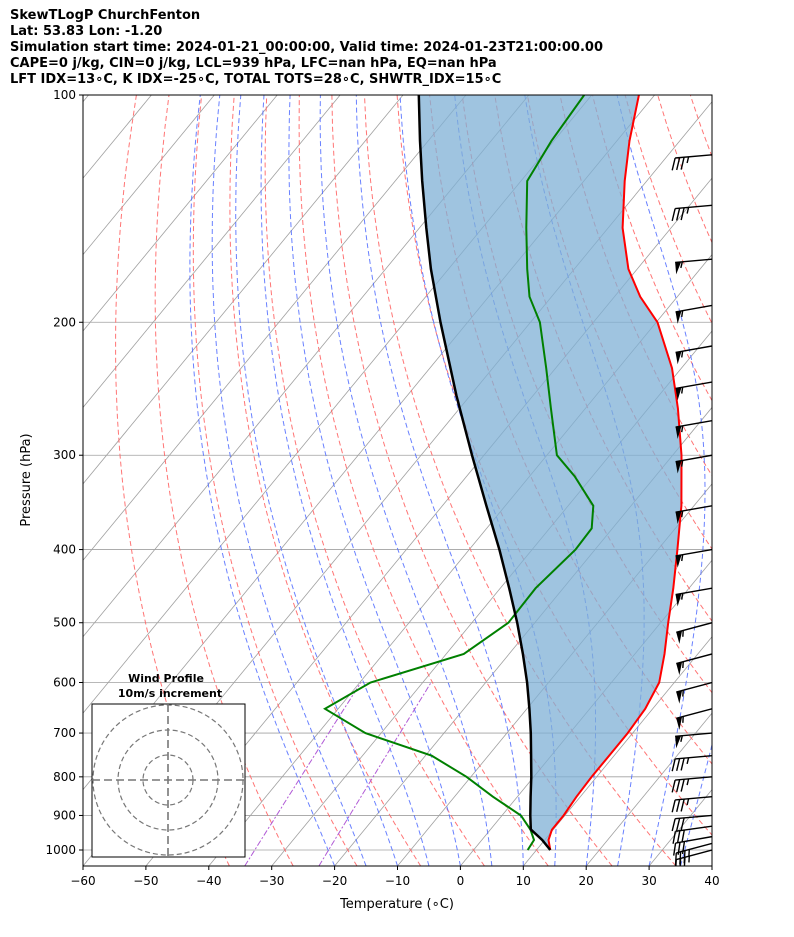 Image resolution: width=794 pixels, height=937 pixels. Describe the element at coordinates (271, 881) in the screenshot. I see `x-tick-label: −30` at that location.